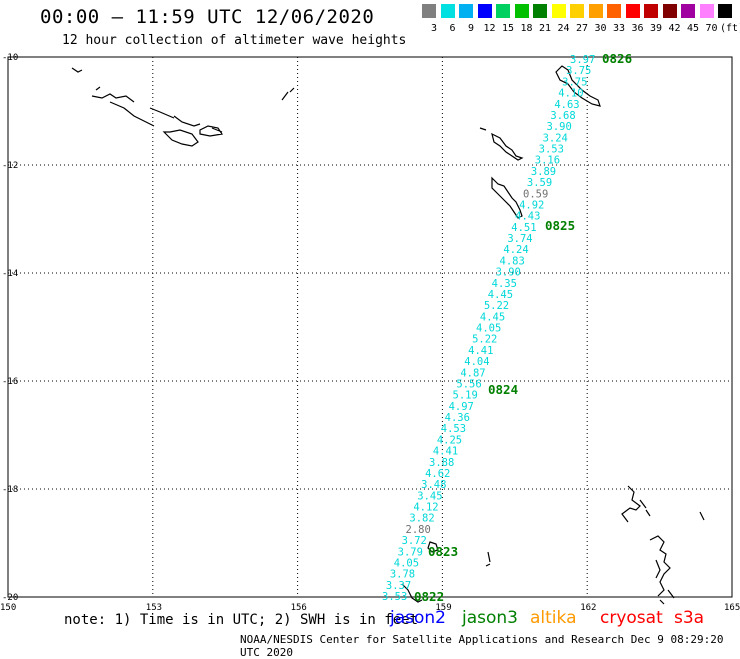  Describe the element at coordinates (402, 575) in the screenshot. I see `swh-value-label: 3.78` at that location.